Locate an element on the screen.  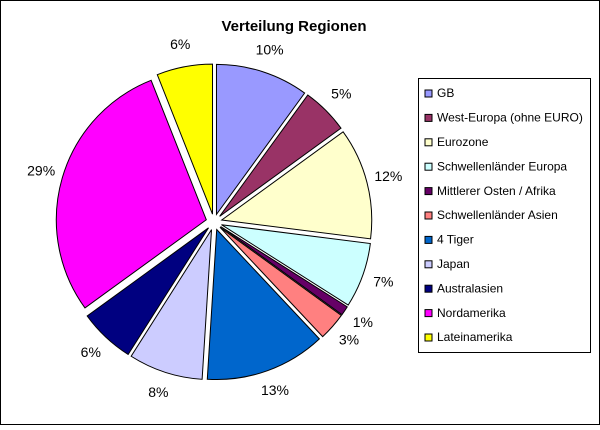
legend-label: Japan is located at coordinates (453, 264).